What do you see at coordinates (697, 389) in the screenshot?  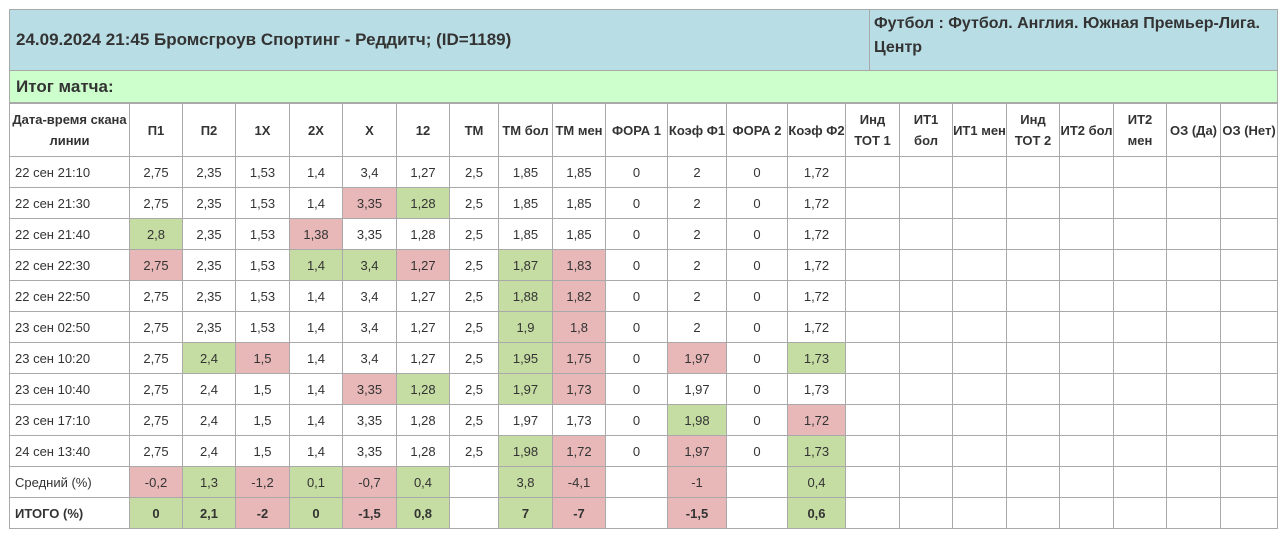 I see `table-cell: 1,97` at bounding box center [697, 389].